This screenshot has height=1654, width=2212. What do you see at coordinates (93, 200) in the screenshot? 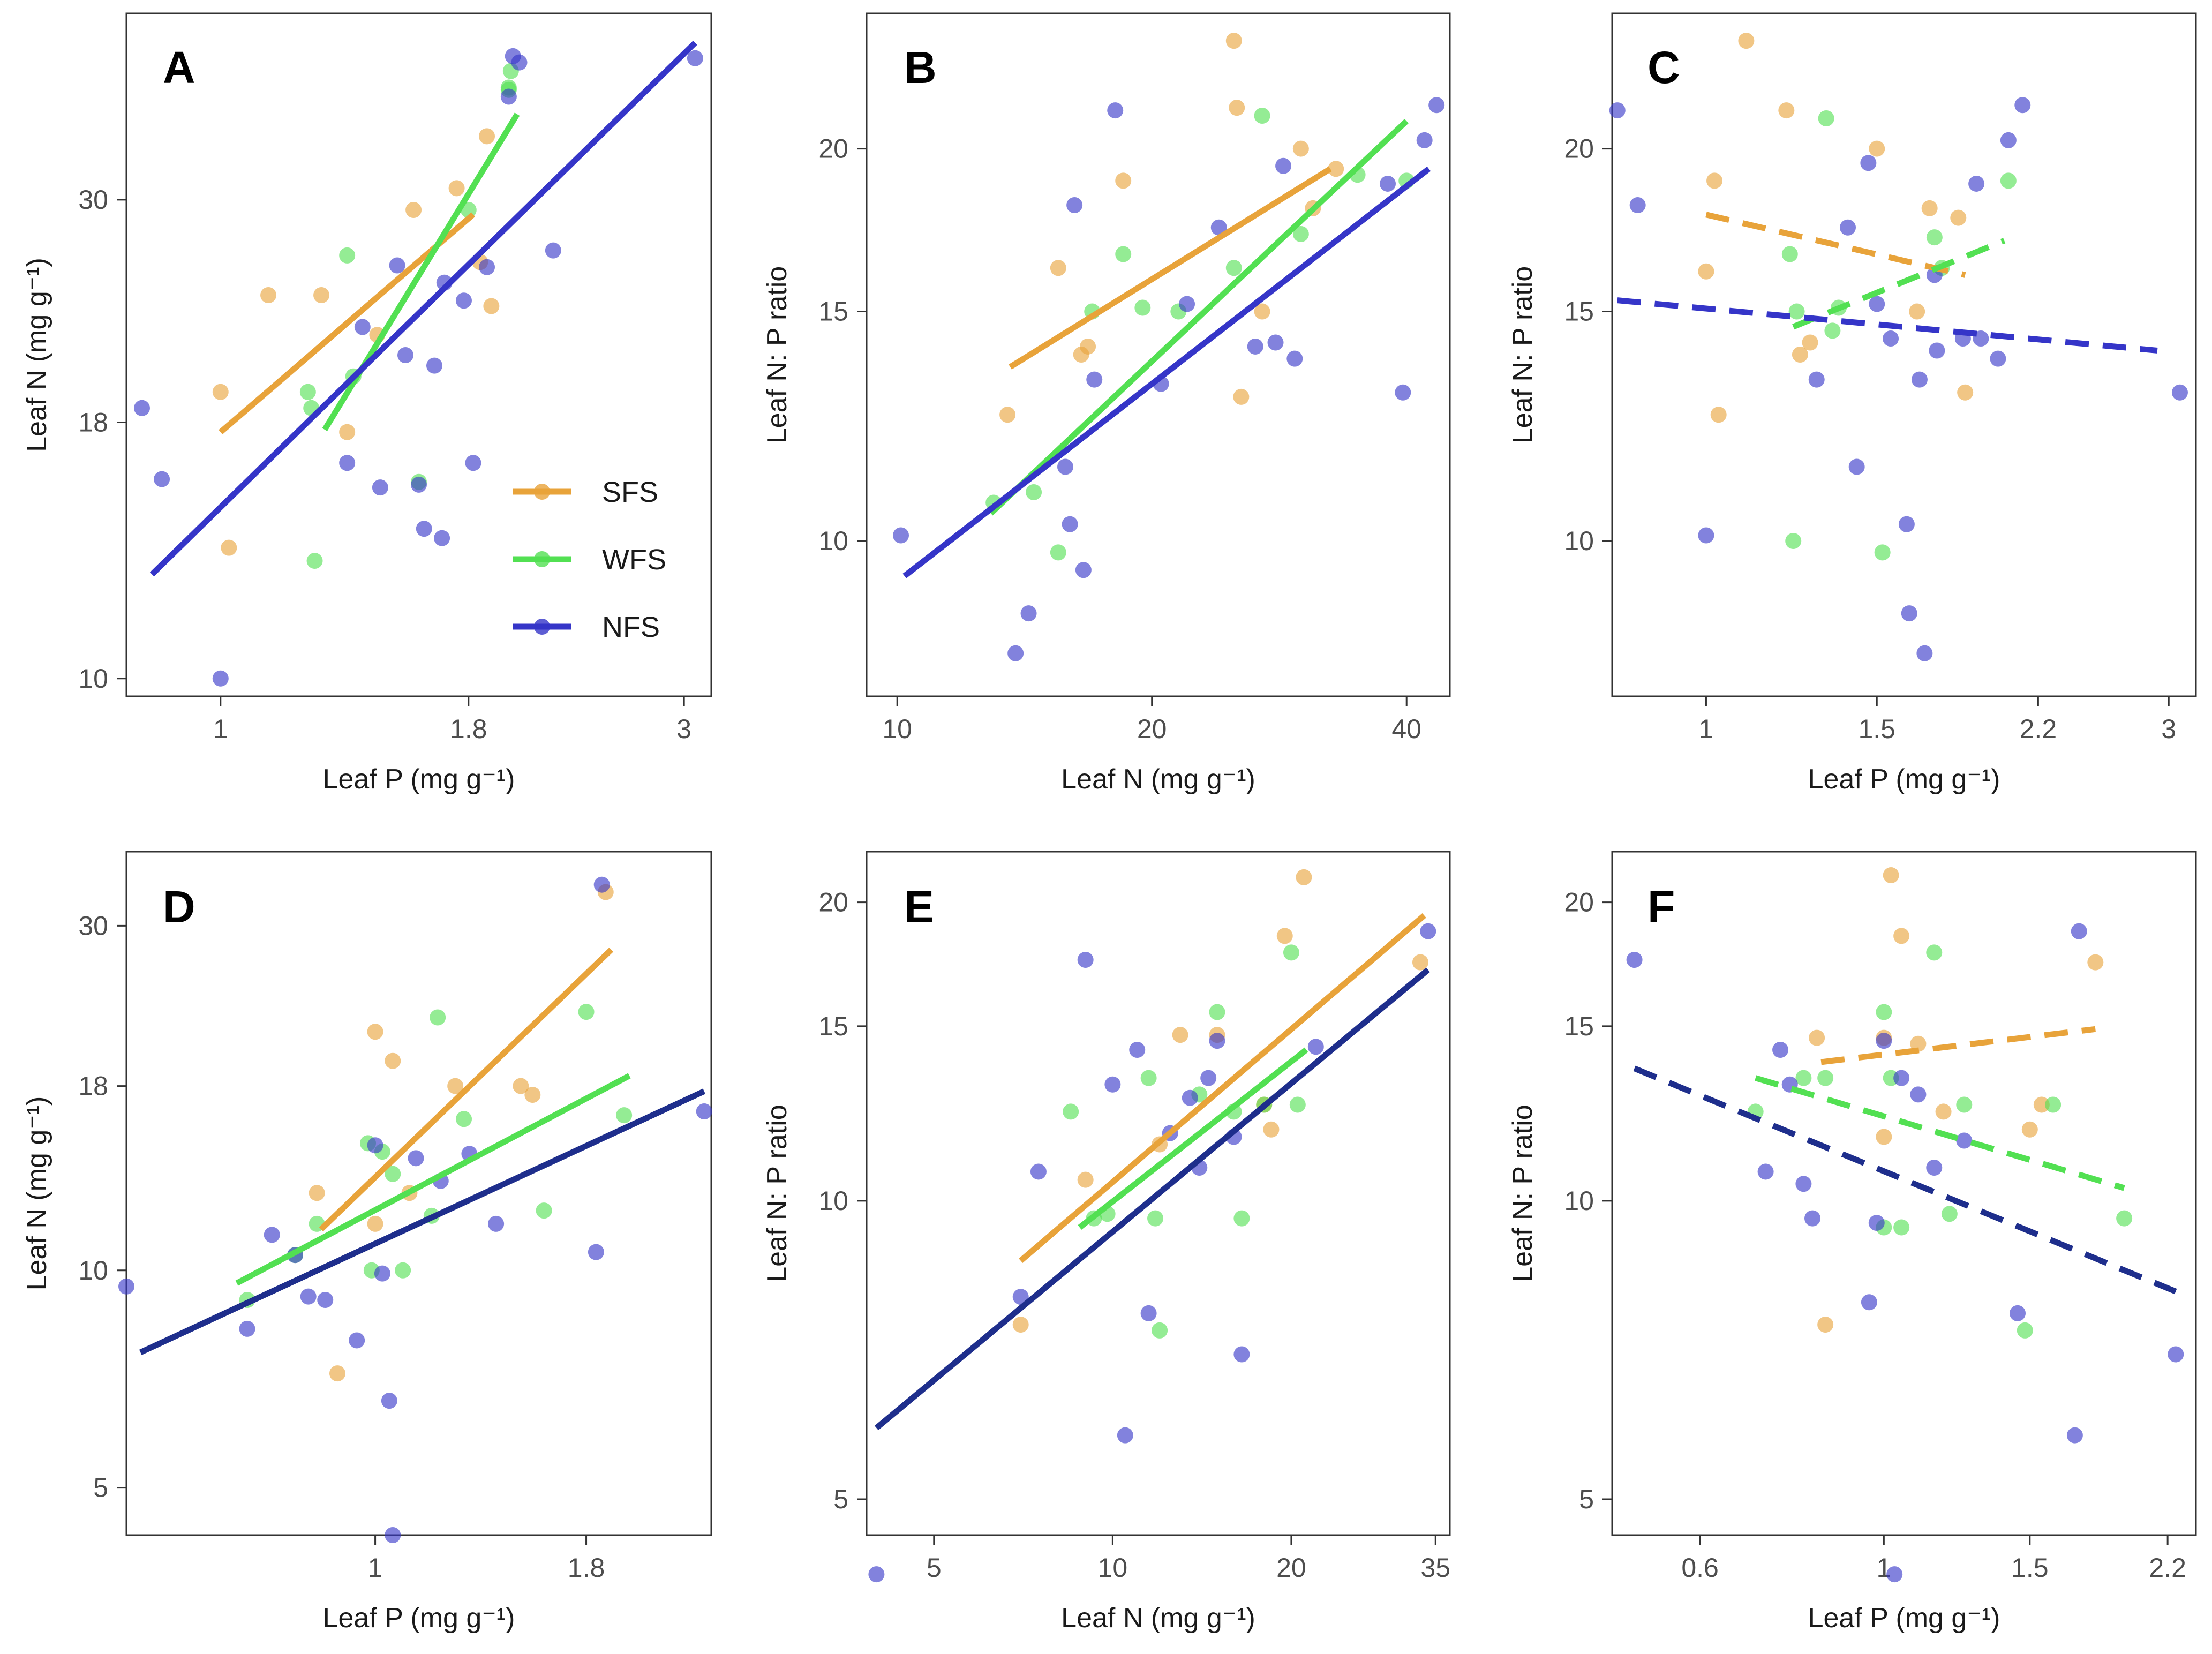
I see `y-tick-label: 30` at bounding box center [93, 200].